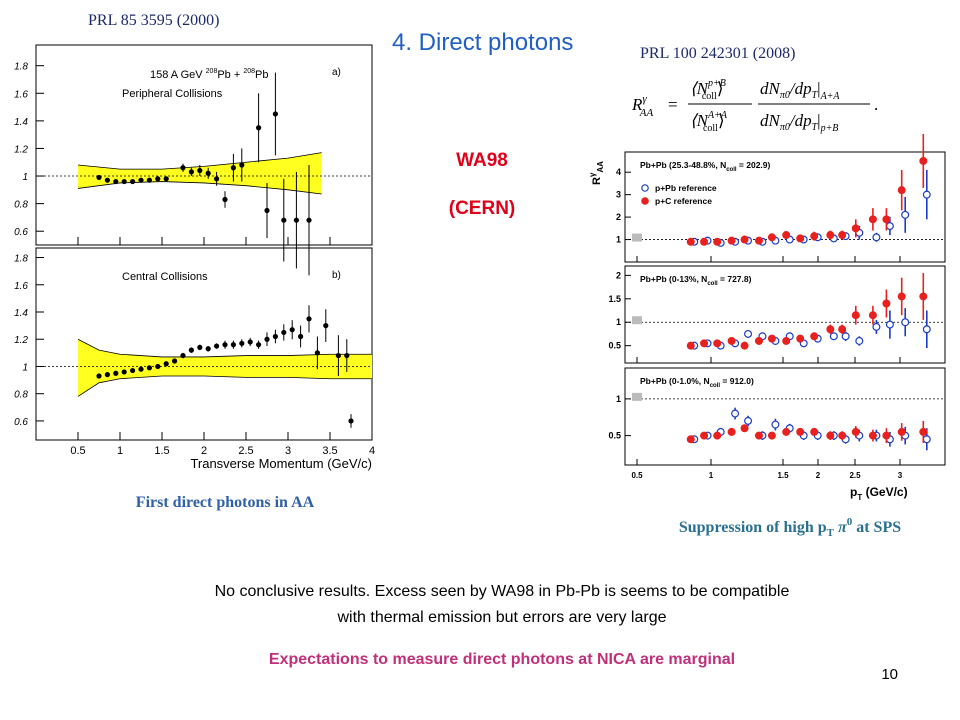 The height and width of the screenshot is (720, 960). I want to click on label-part: Pb+Pb (0-13%, N, so click(673, 279).